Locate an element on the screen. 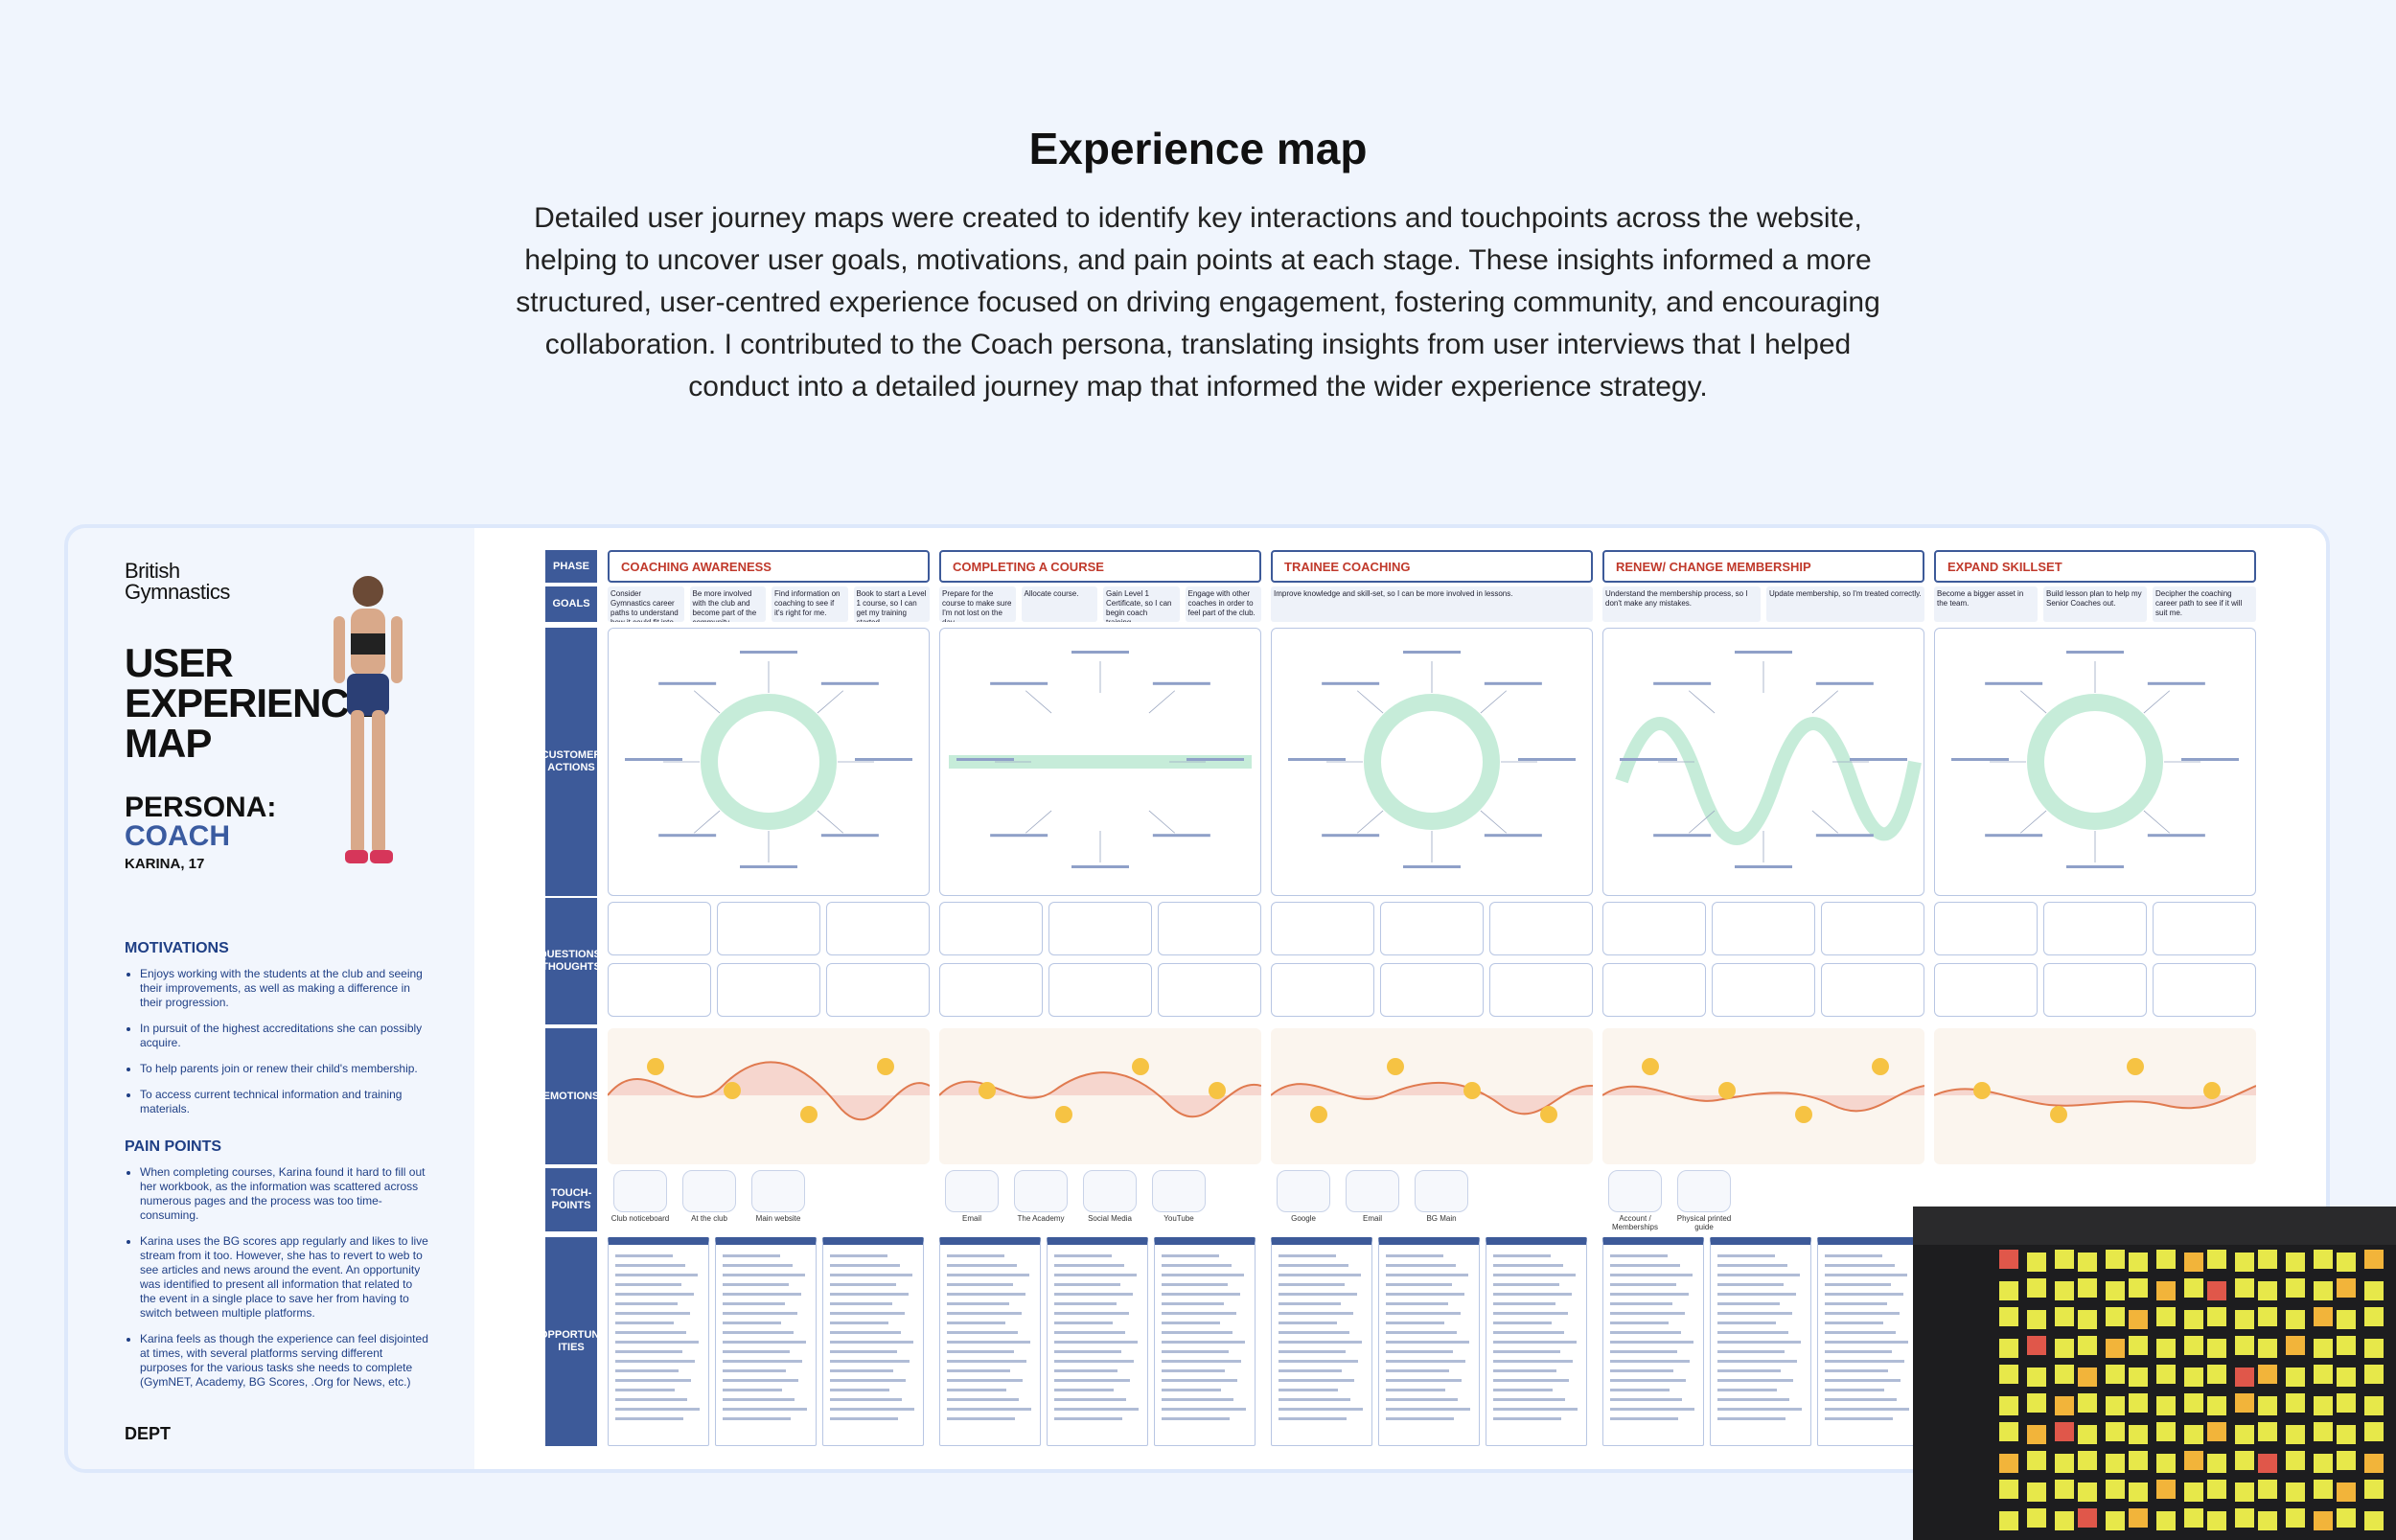 This screenshot has height=1540, width=2396. touchpoint-label: Email is located at coordinates (971, 1218).